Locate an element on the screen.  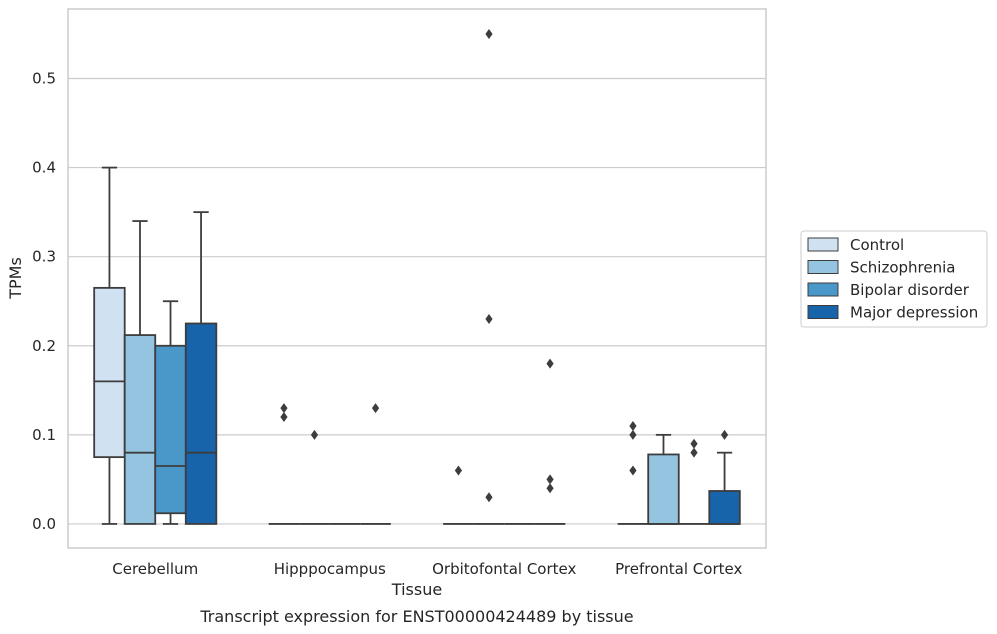
y-tick-label: 0.0 is located at coordinates (44, 524).